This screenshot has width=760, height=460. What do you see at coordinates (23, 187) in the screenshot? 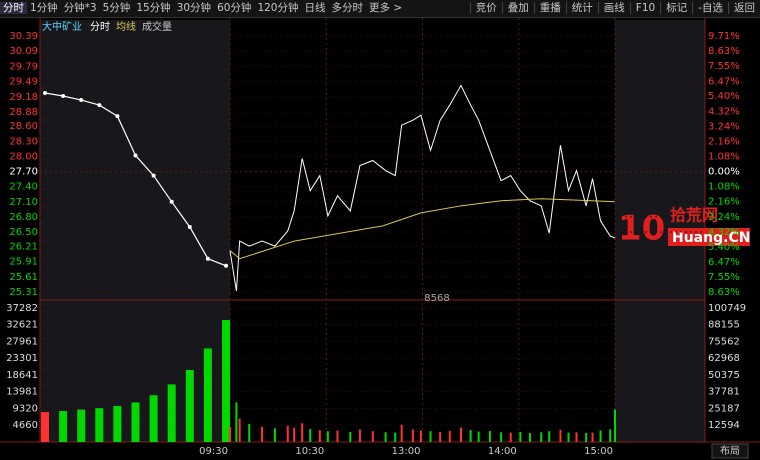
I see `y-tick-label: 27.40` at bounding box center [23, 187].